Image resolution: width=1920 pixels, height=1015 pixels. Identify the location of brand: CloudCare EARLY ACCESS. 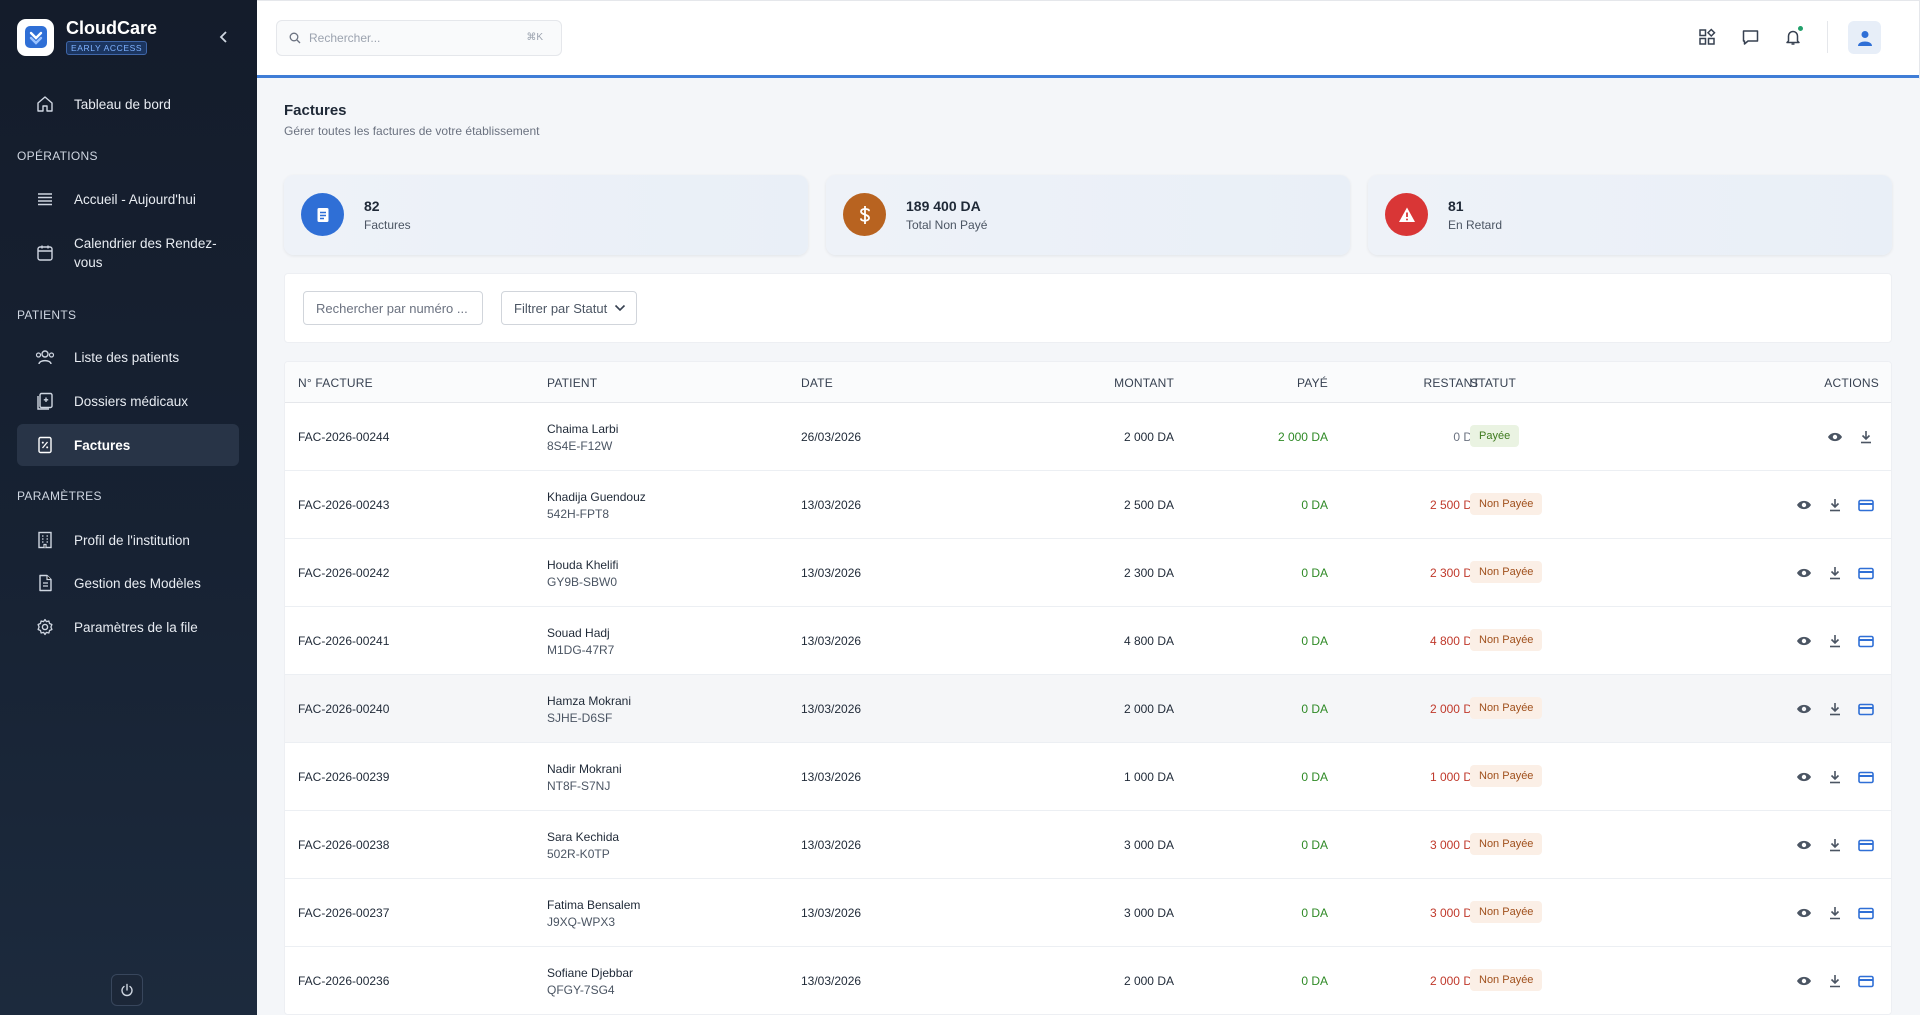
(87, 37).